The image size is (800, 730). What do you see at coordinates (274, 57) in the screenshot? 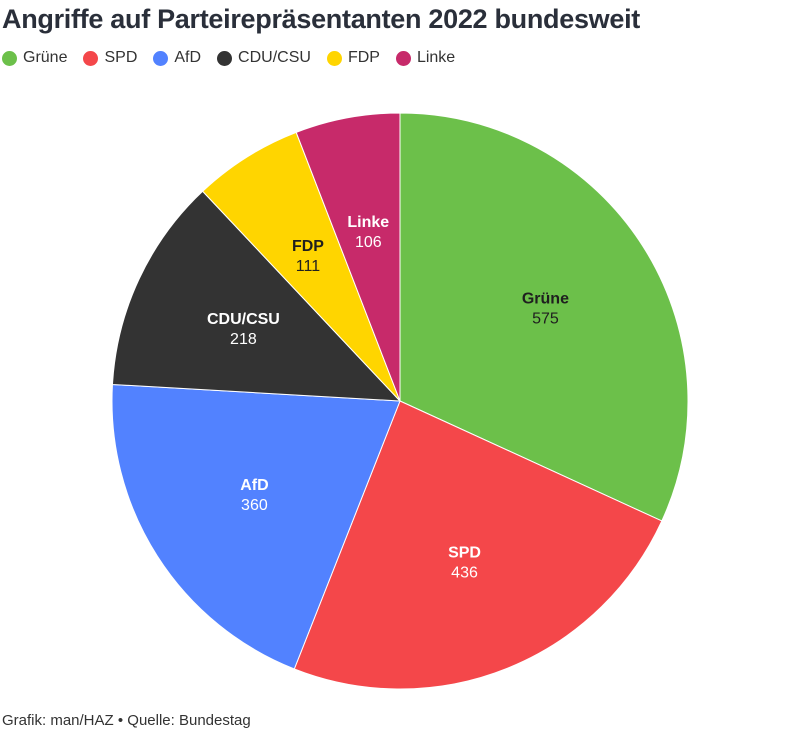
I see `legend-label: CDU/CSU` at bounding box center [274, 57].